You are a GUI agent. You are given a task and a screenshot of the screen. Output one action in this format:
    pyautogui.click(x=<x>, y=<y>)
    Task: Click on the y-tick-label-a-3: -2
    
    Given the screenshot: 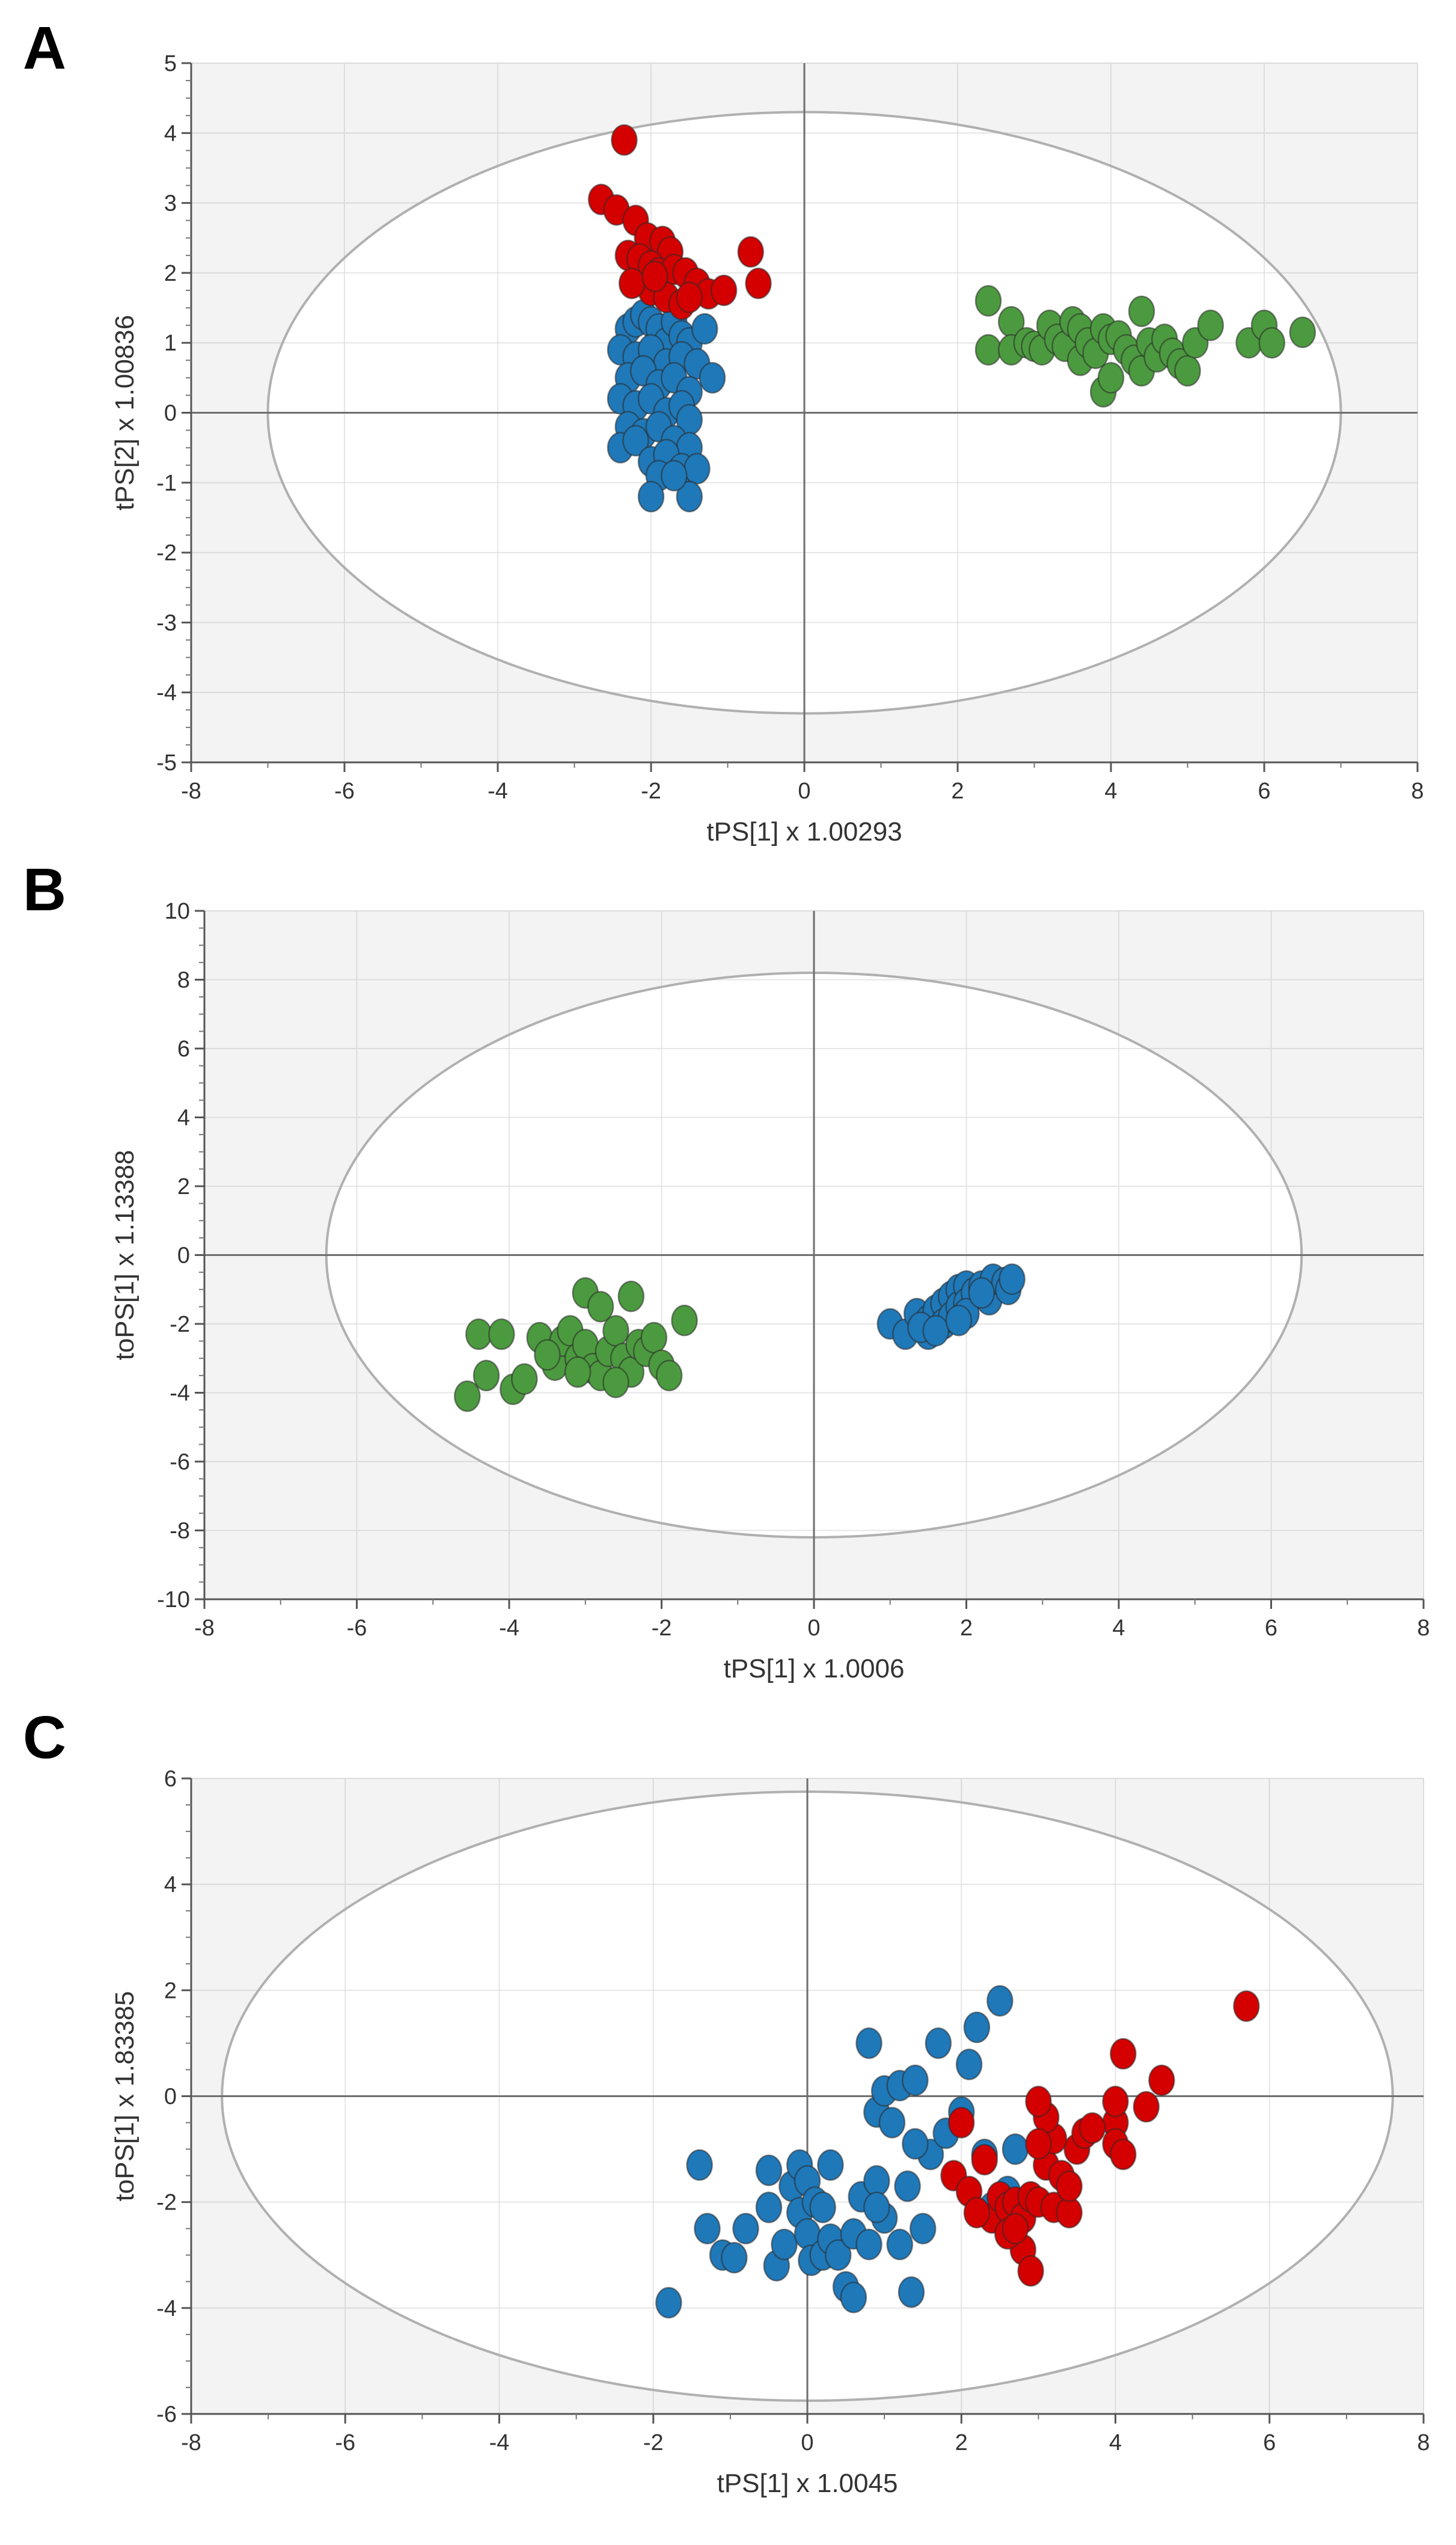 What is the action you would take?
    pyautogui.click(x=167, y=553)
    